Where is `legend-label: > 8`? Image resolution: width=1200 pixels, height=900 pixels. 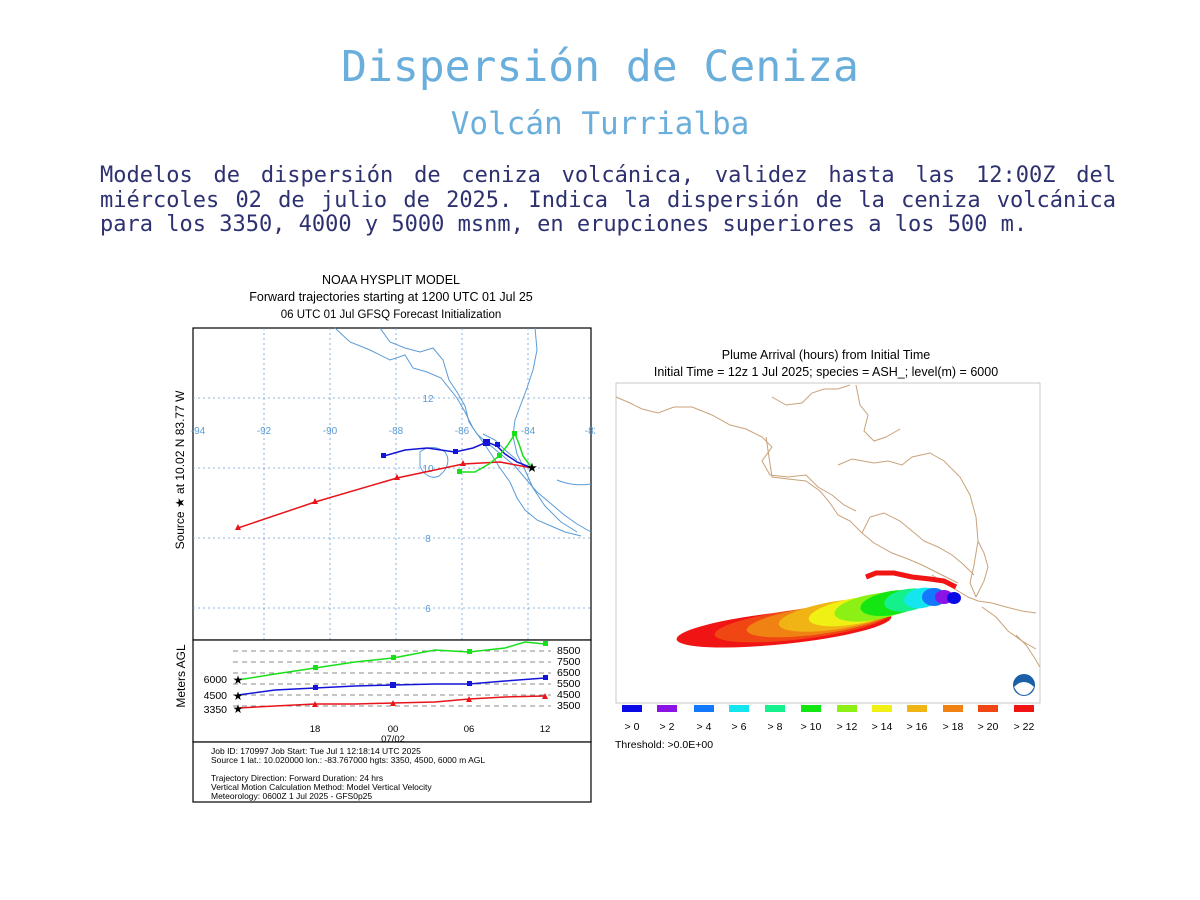
legend-label: > 8 is located at coordinates (775, 727).